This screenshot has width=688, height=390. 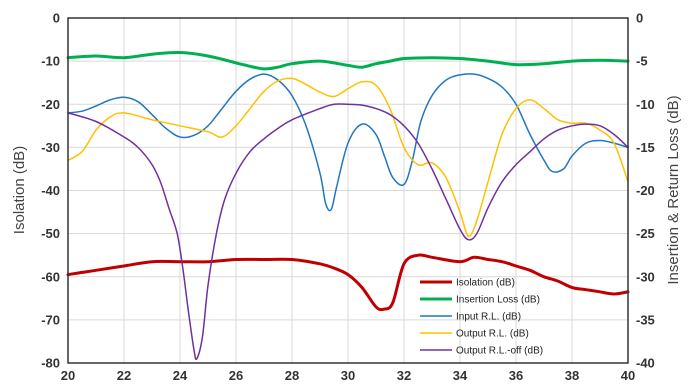 I want to click on y-tick-label-right: -35, so click(x=645, y=319).